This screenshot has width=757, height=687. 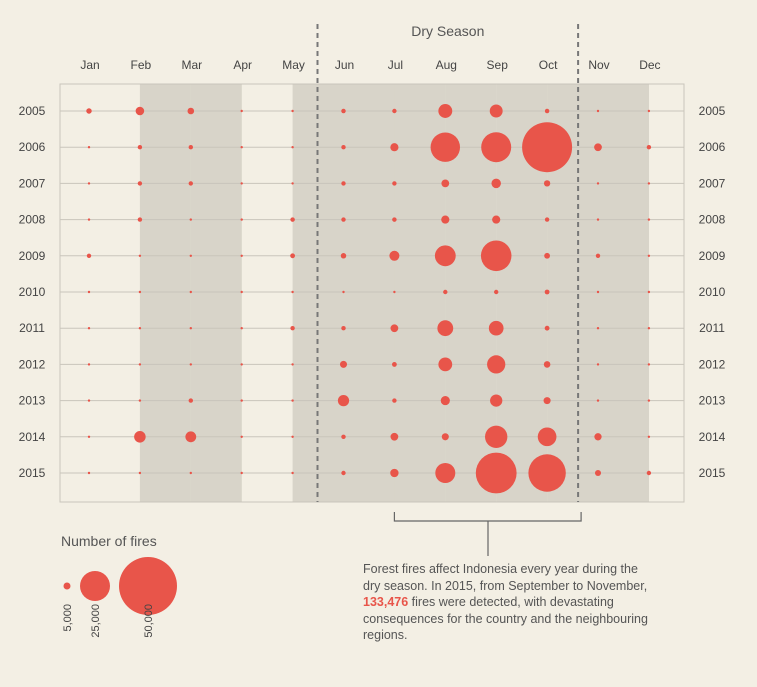 I want to click on year-label-right: 2005, so click(x=712, y=111).